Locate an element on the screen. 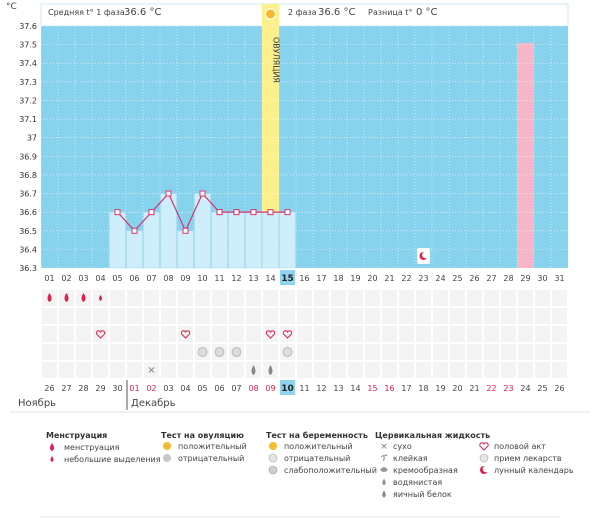  cycle-day-label: 05 is located at coordinates (117, 278).